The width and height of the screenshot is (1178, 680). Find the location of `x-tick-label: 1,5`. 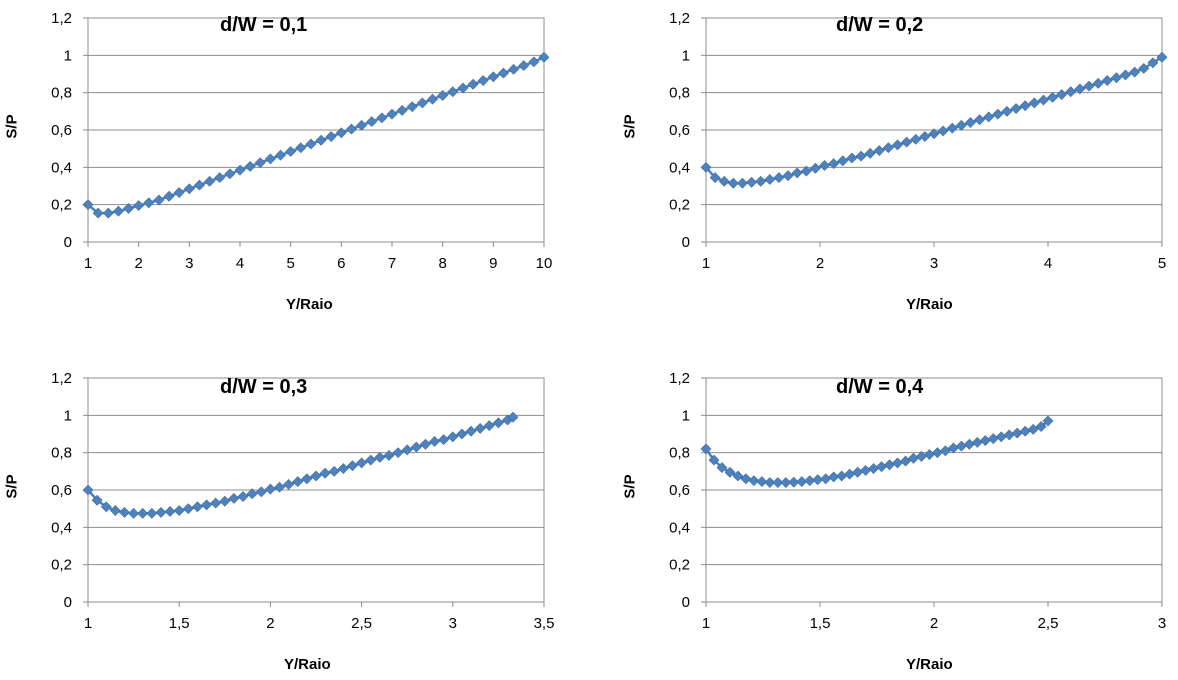

x-tick-label: 1,5 is located at coordinates (179, 623).